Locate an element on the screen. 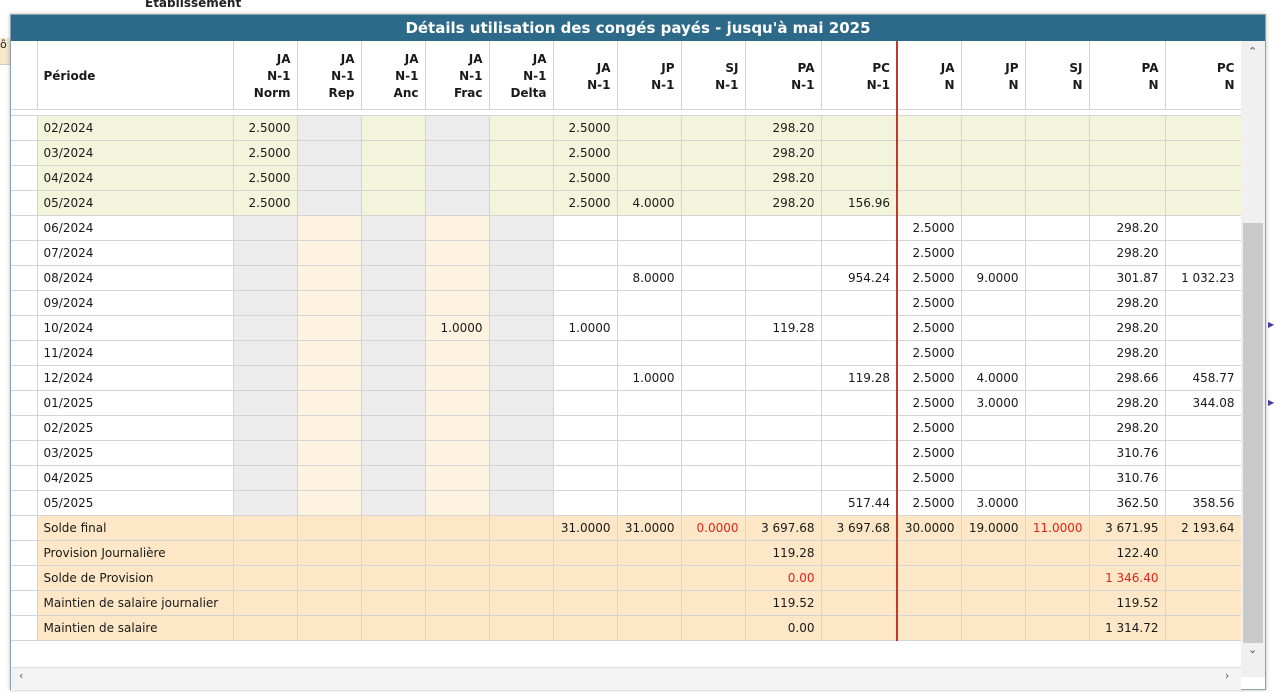 The height and width of the screenshot is (692, 1276). table-row: 04/2024 2.5000 2.5000 298.20 is located at coordinates (626, 177).